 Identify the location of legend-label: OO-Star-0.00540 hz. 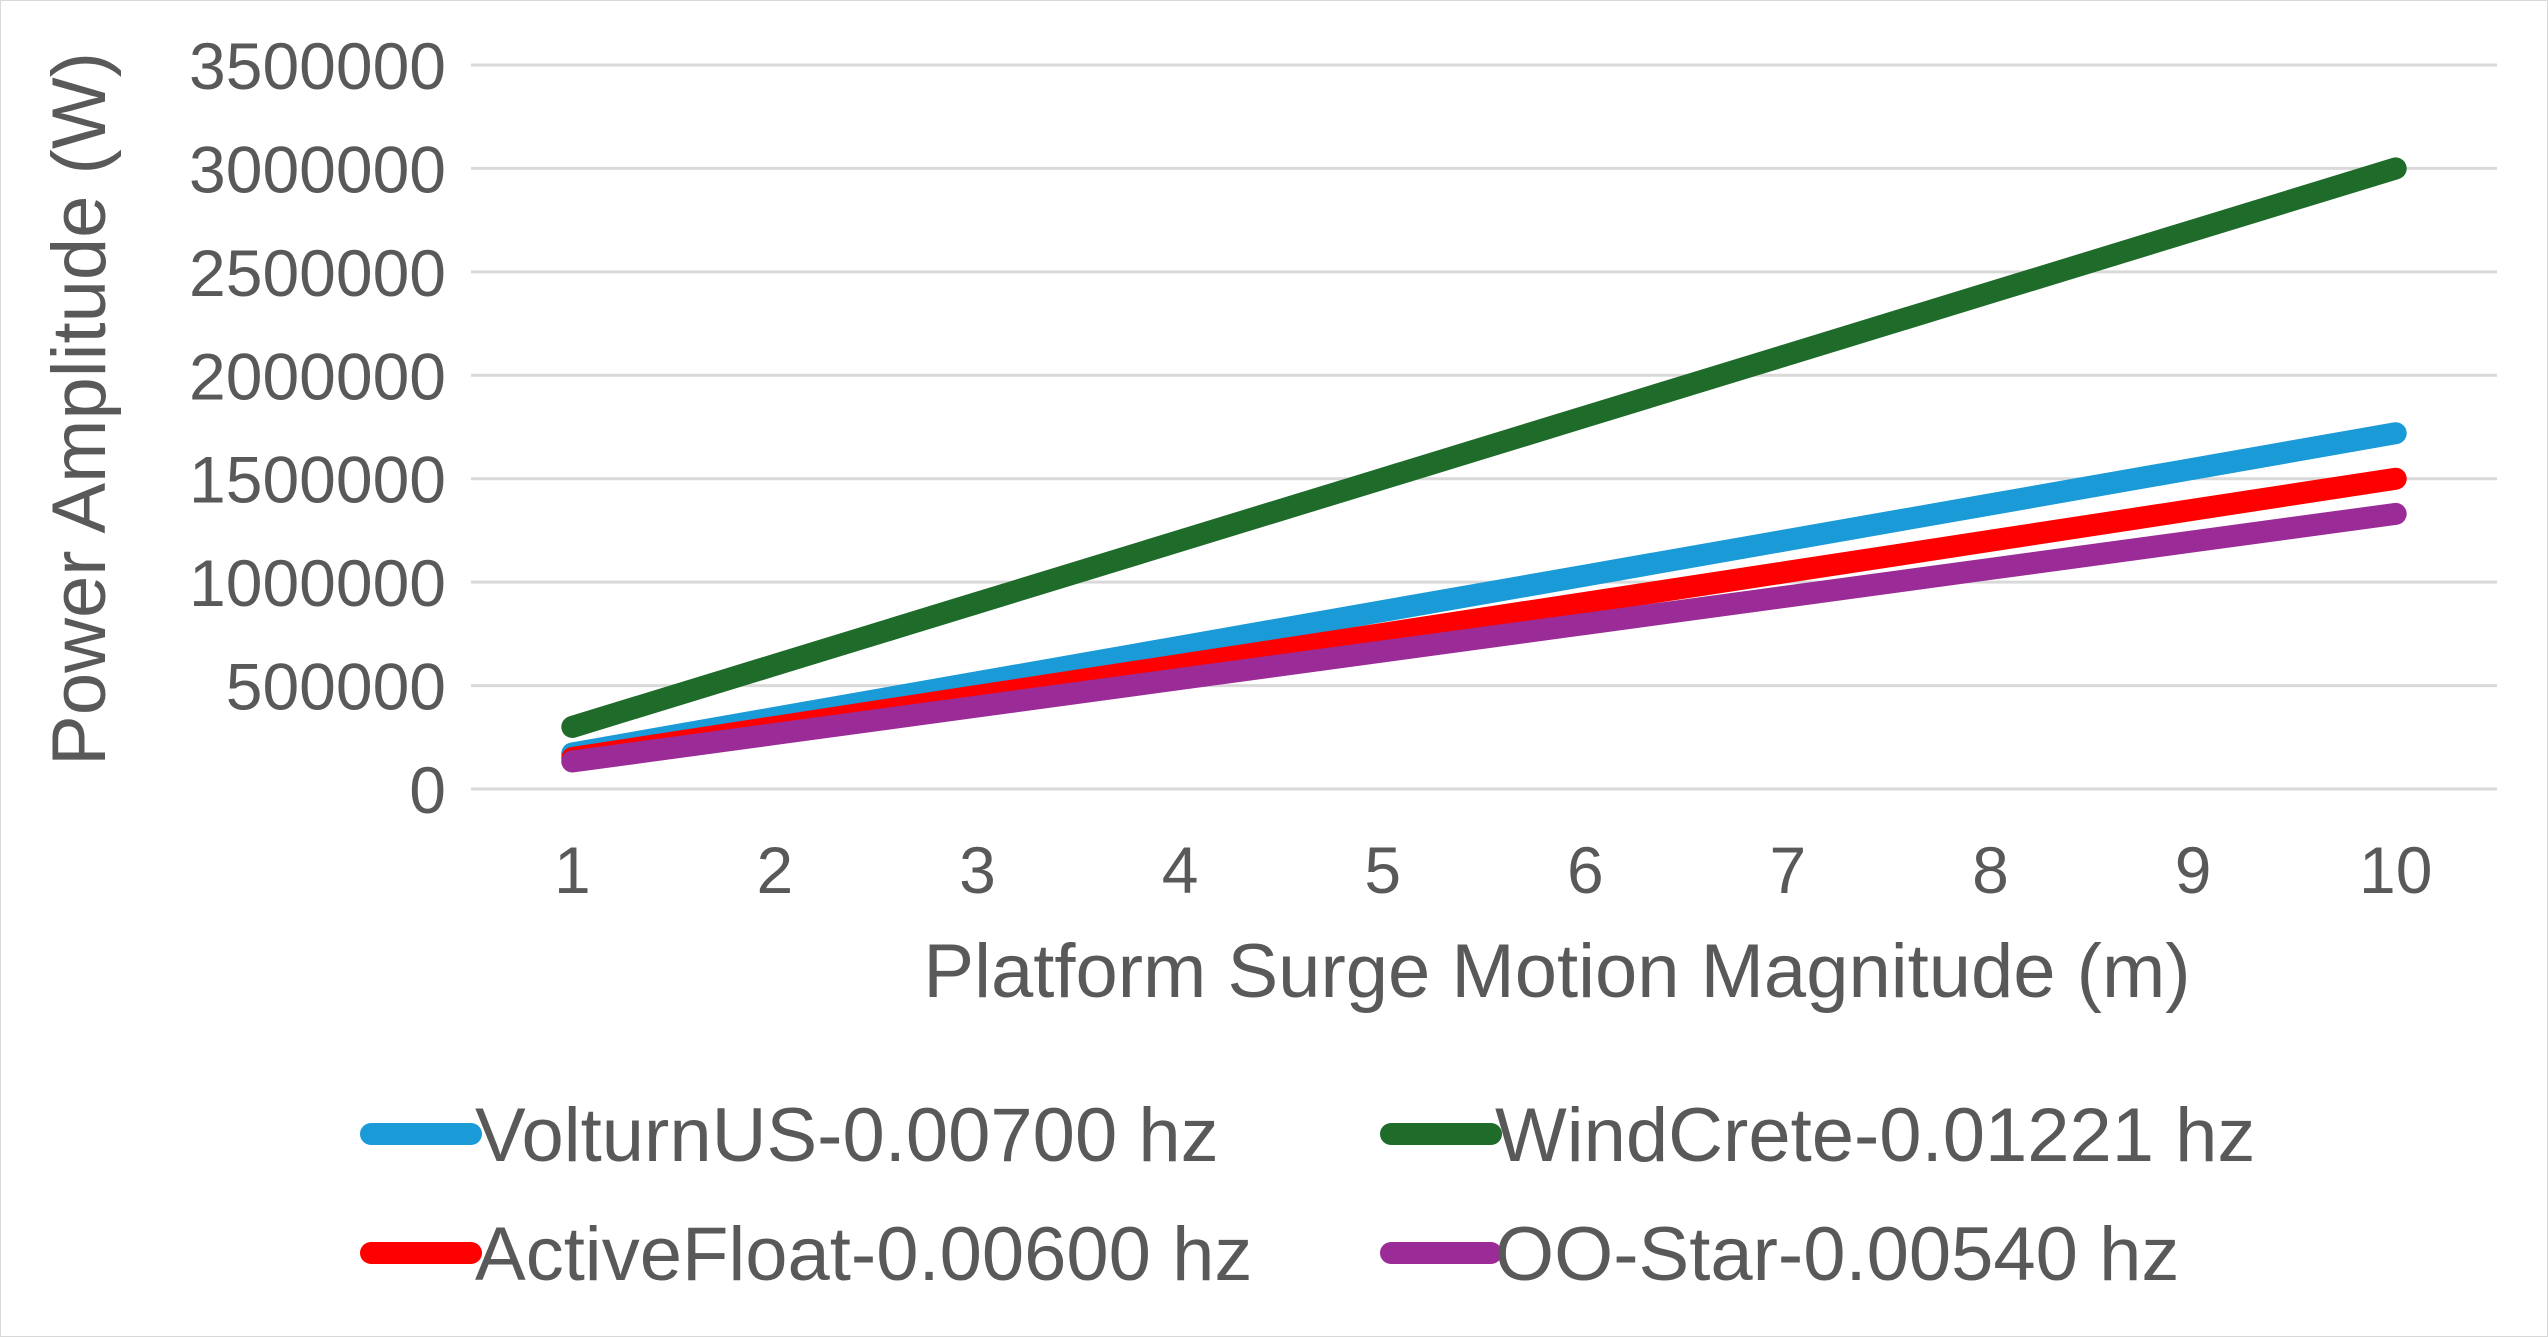
(1837, 1254).